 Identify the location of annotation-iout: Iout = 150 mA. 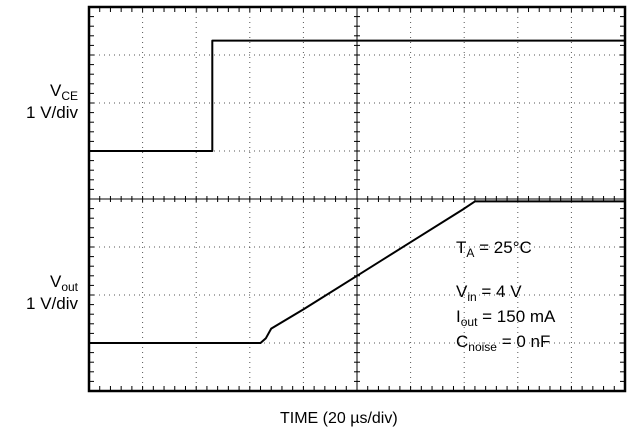
(506, 318).